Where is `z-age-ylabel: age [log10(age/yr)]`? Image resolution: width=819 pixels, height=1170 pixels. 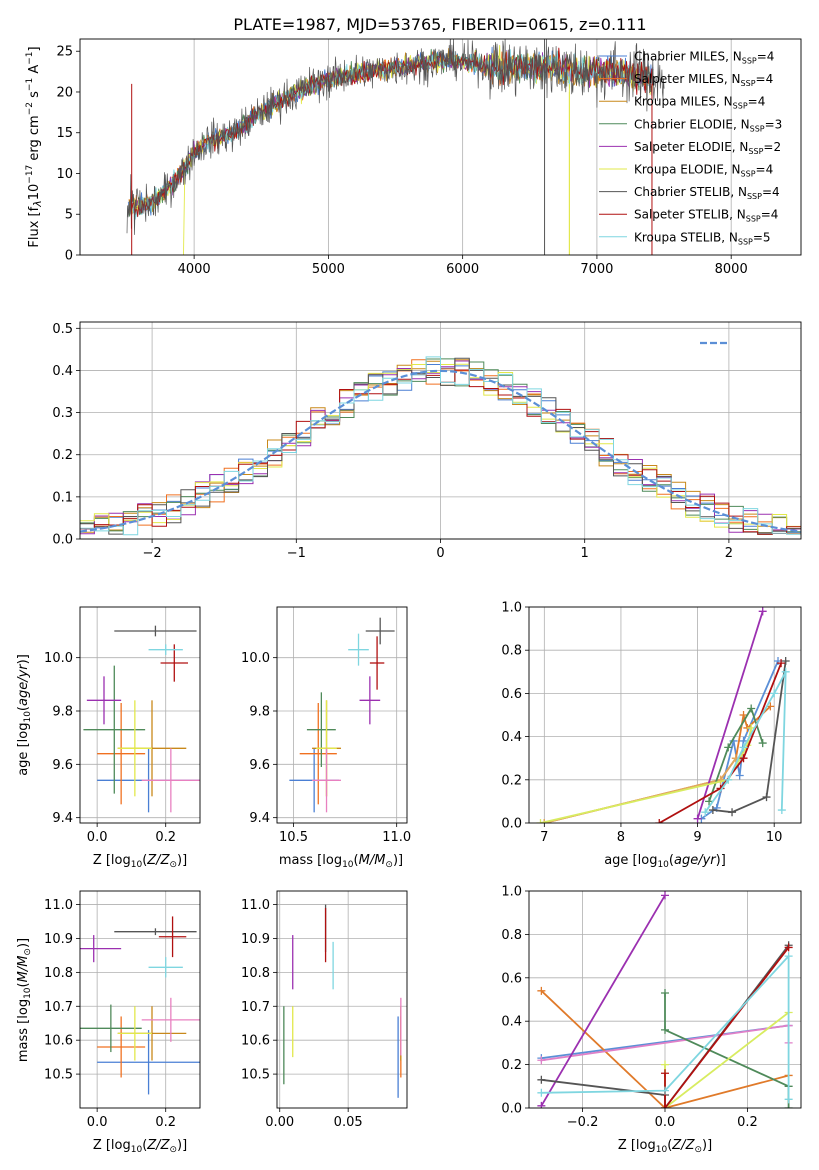 z-age-ylabel: age [log10(age/yr)] is located at coordinates (24, 715).